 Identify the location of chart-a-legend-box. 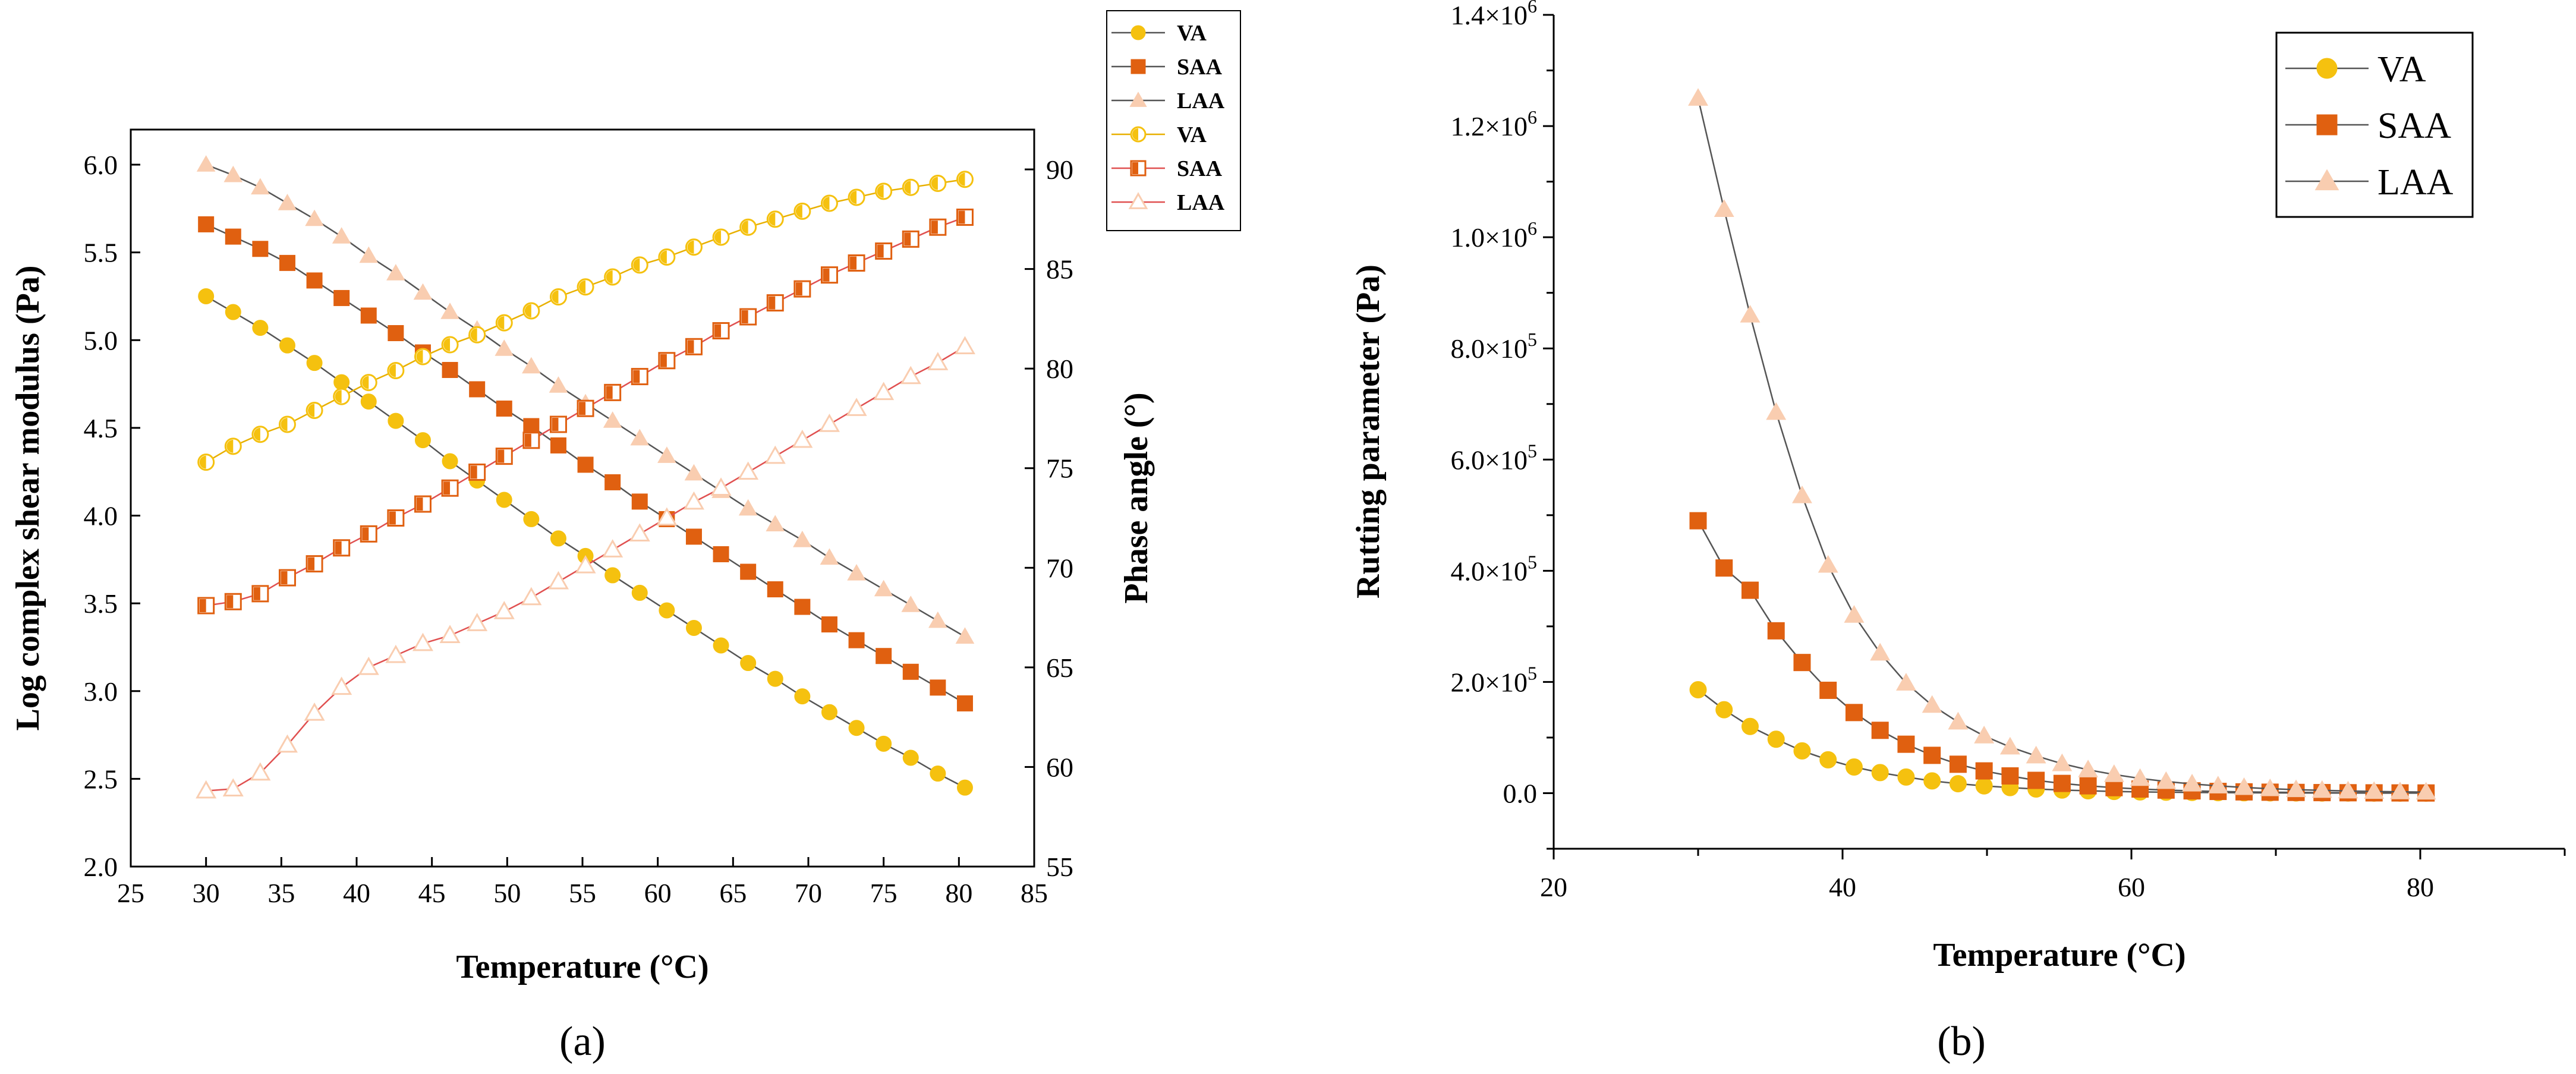
(1173, 120).